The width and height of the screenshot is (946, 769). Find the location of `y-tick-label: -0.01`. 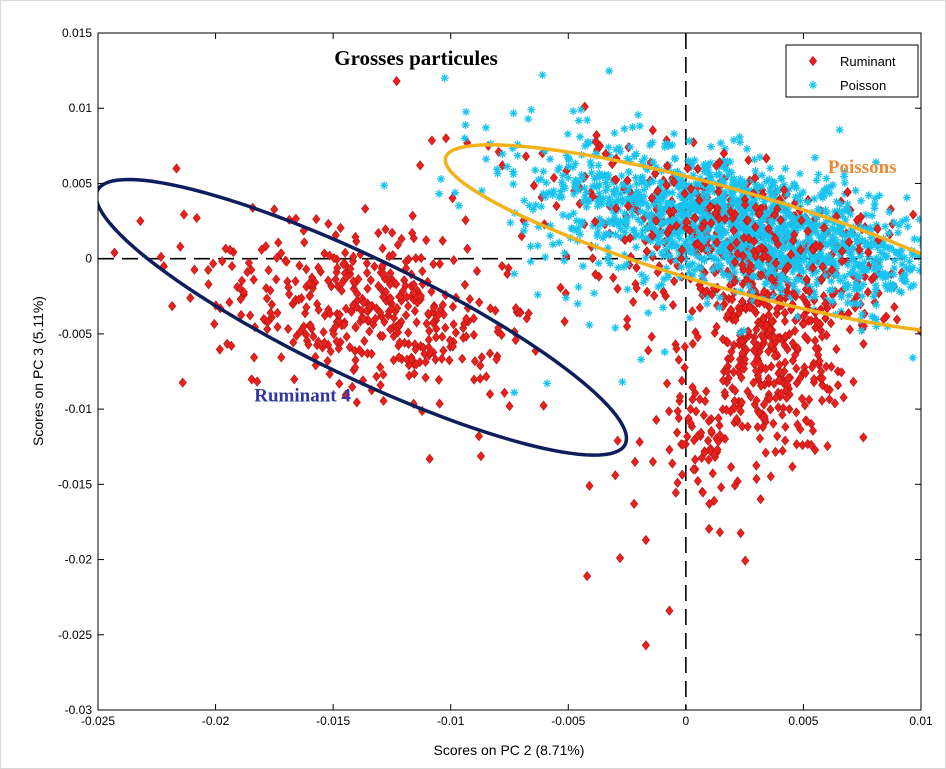

y-tick-label: -0.01 is located at coordinates (79, 409).